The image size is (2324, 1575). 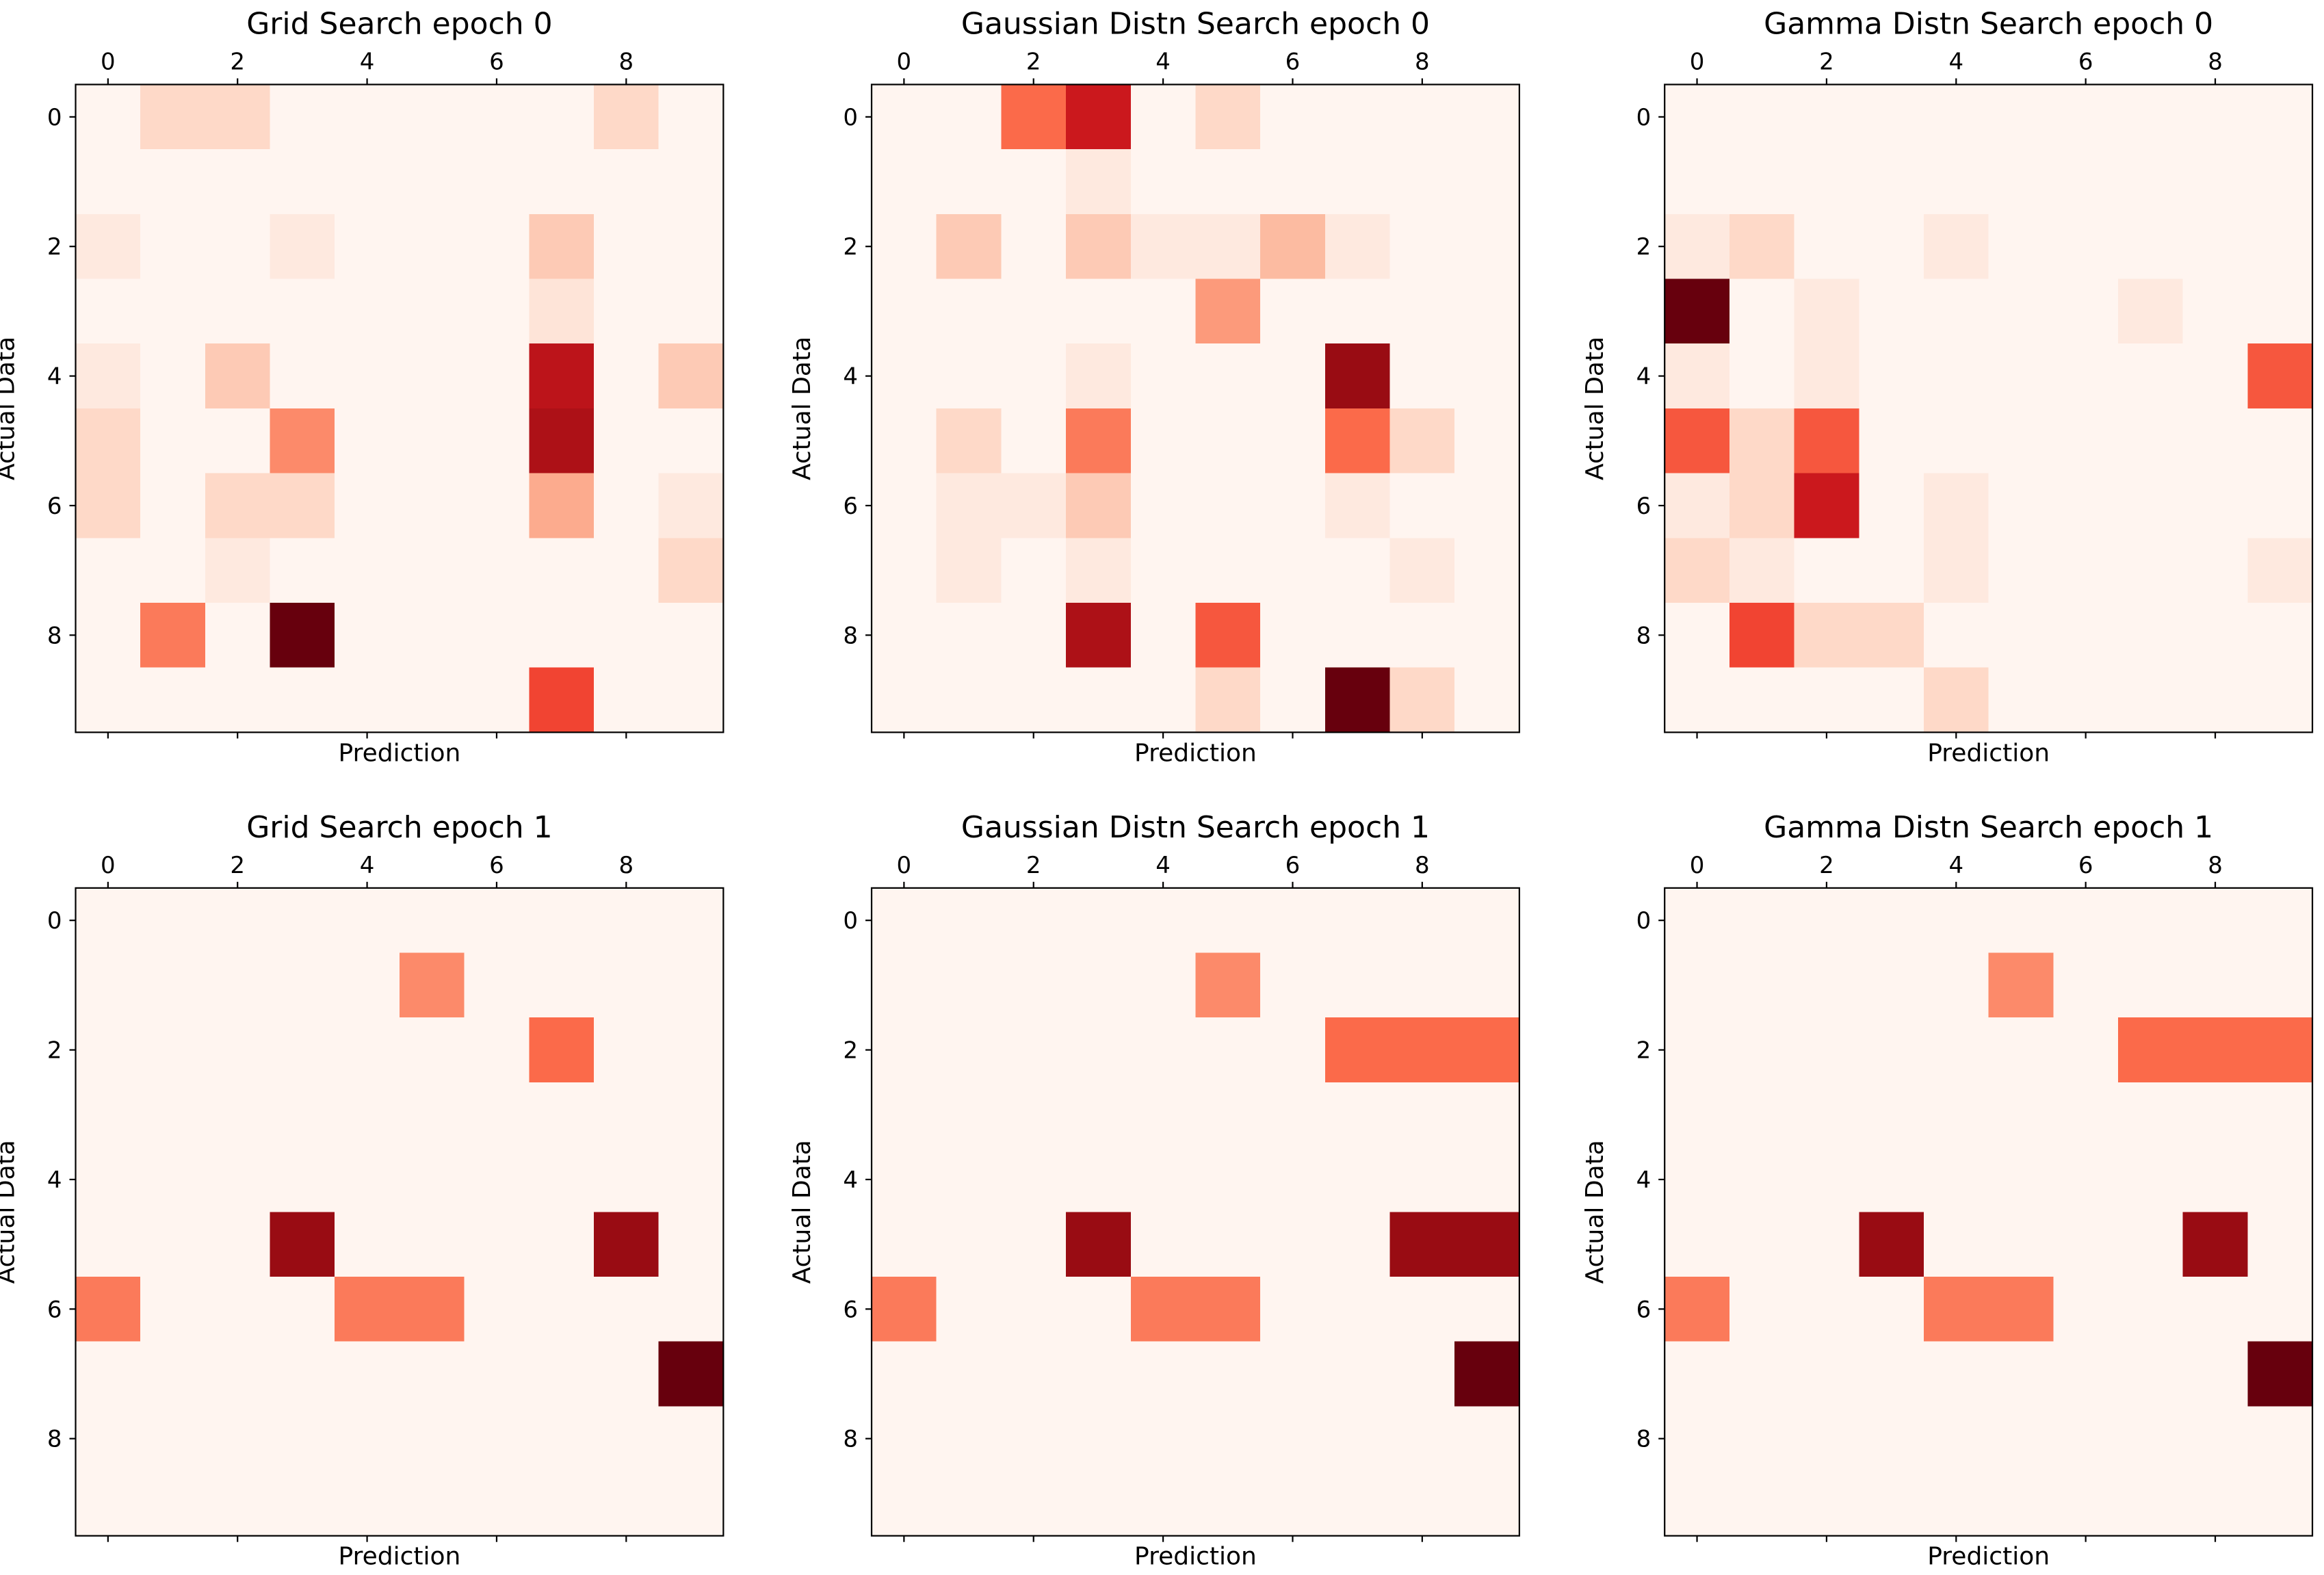 I want to click on x-tick-label: 0, so click(x=904, y=62).